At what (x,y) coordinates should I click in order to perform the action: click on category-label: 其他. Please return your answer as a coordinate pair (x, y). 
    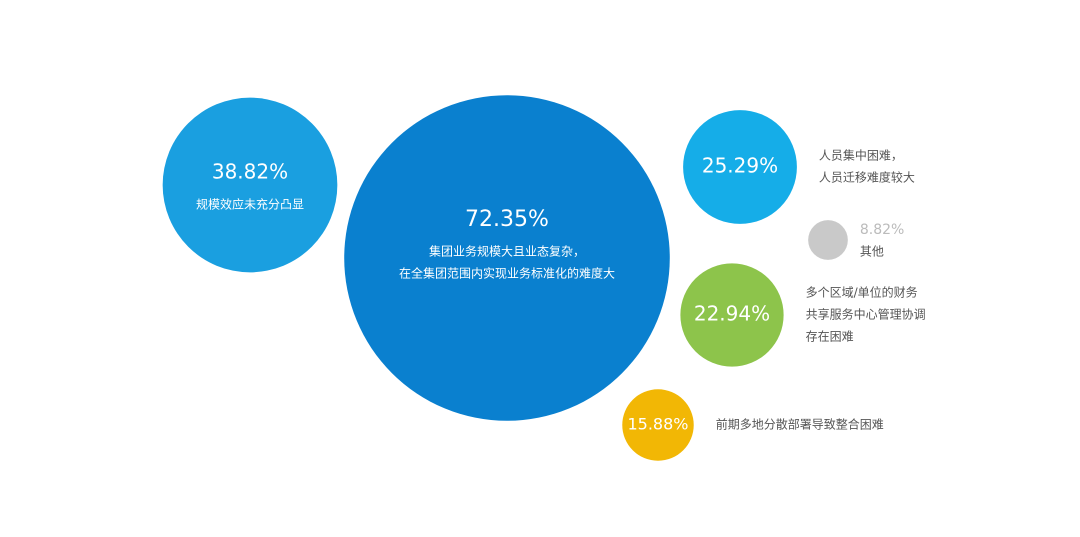
    Looking at the image, I should click on (872, 252).